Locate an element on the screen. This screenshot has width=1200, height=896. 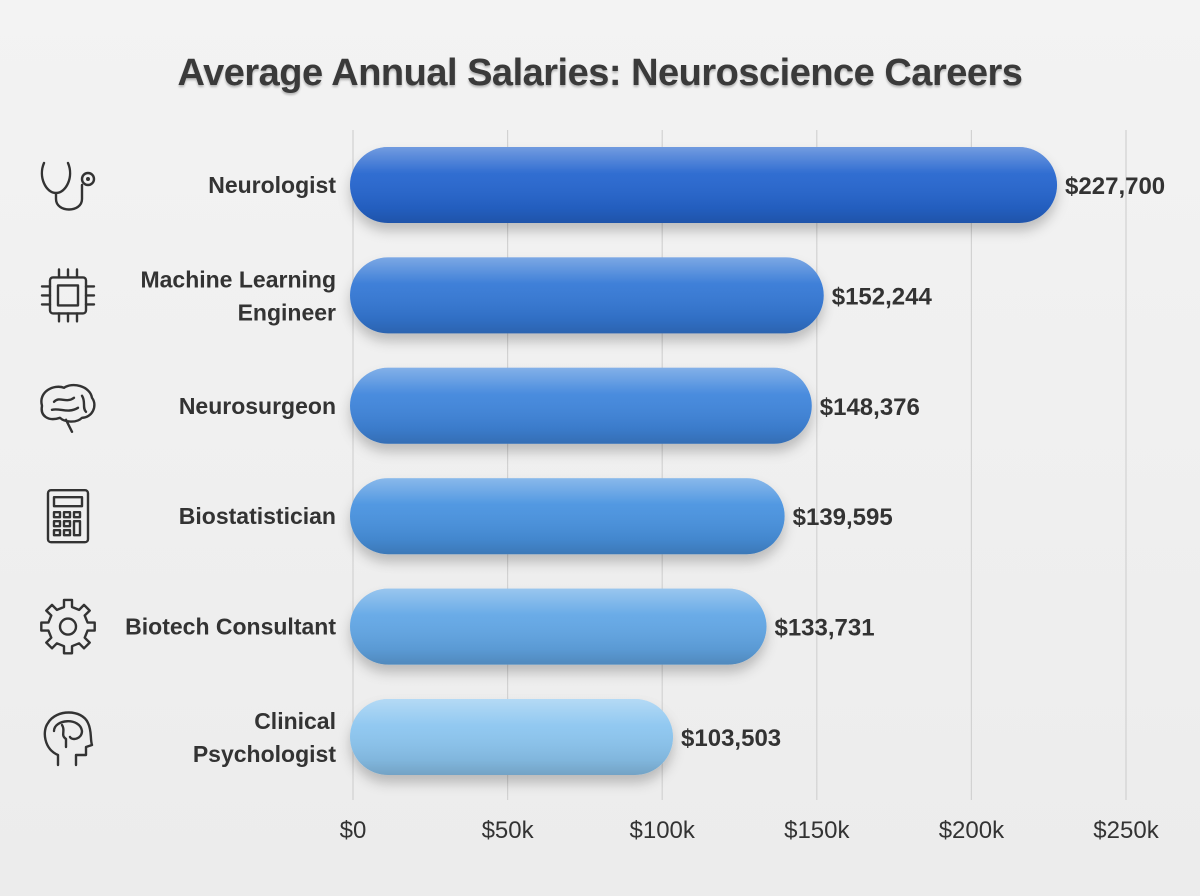
chip-pin is located at coordinates (68, 295).